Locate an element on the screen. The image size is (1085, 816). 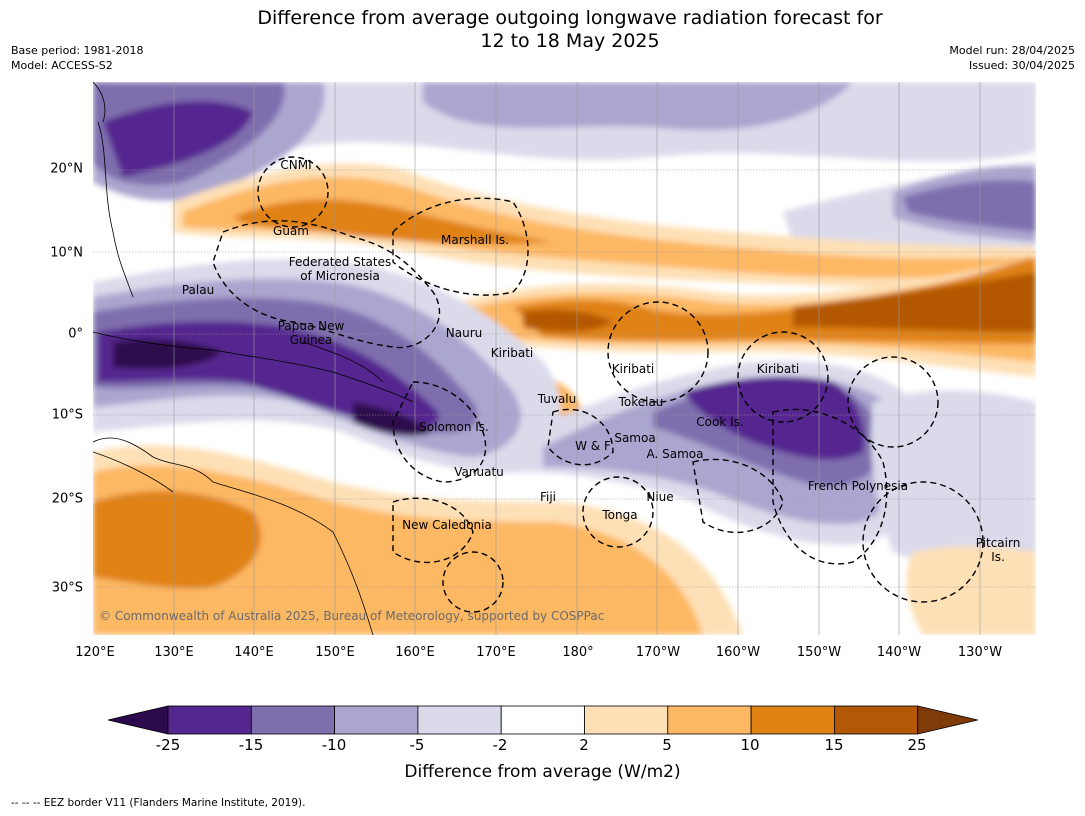
colorbar-tick: 15 is located at coordinates (834, 745).